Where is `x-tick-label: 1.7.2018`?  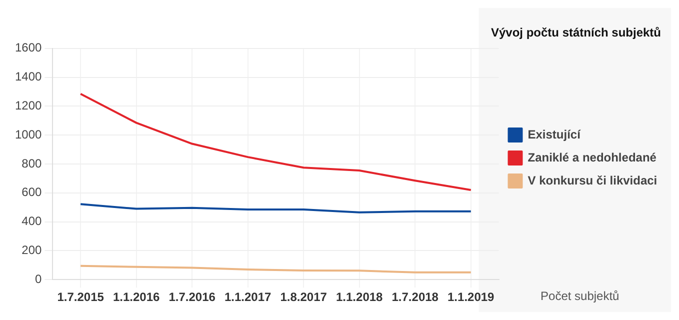 x-tick-label: 1.7.2018 is located at coordinates (415, 297).